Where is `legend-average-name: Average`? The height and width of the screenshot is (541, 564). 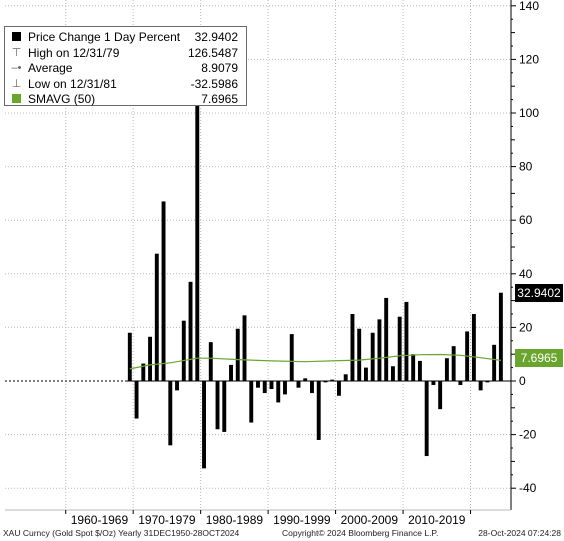
legend-average-name: Average is located at coordinates (50, 68).